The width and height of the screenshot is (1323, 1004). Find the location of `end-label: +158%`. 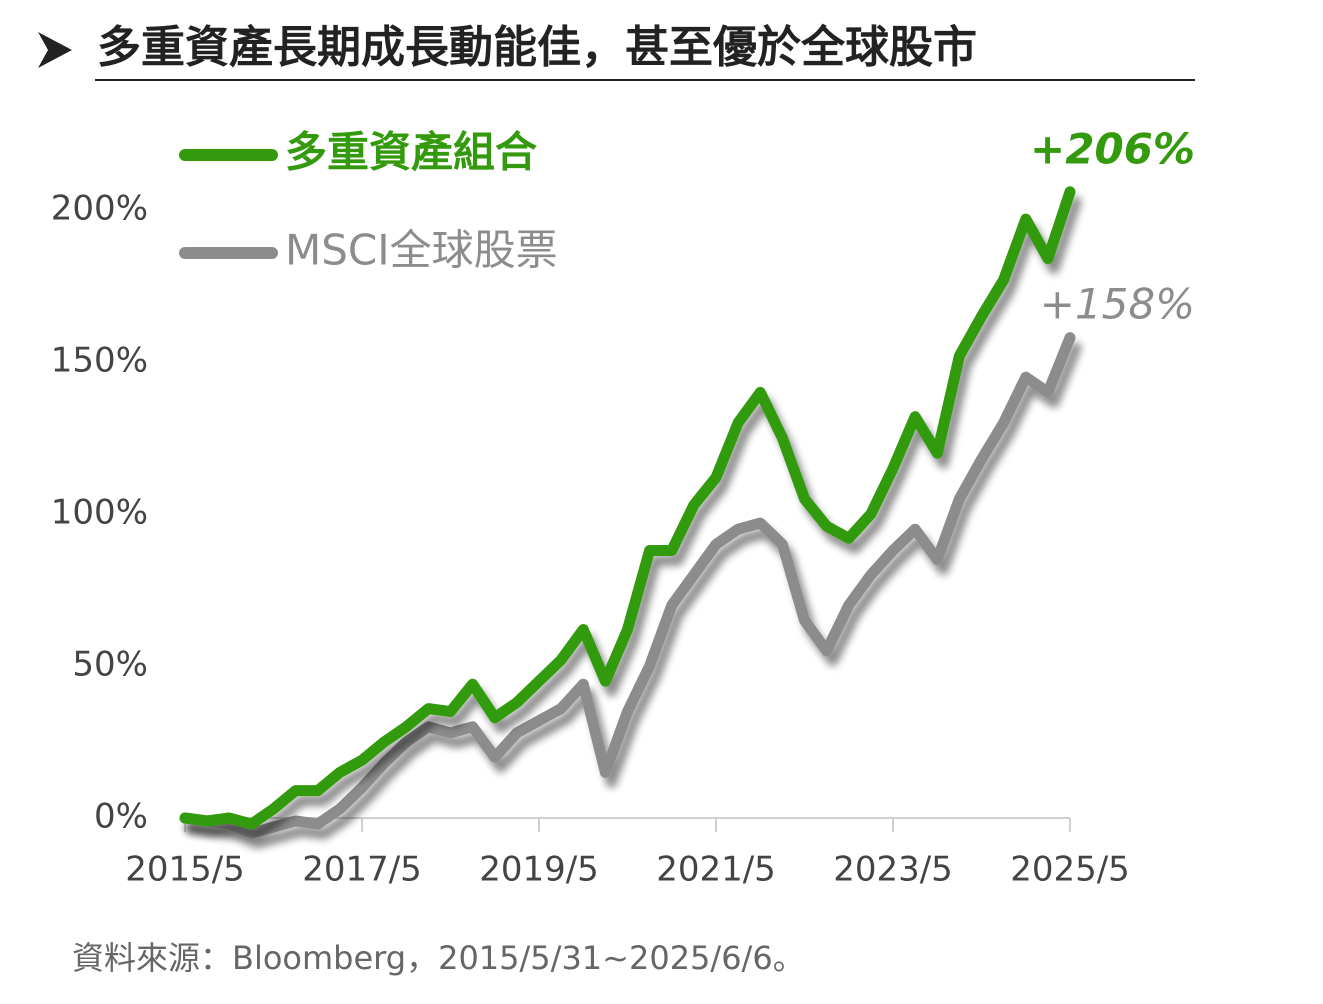

end-label: +158% is located at coordinates (1117, 304).